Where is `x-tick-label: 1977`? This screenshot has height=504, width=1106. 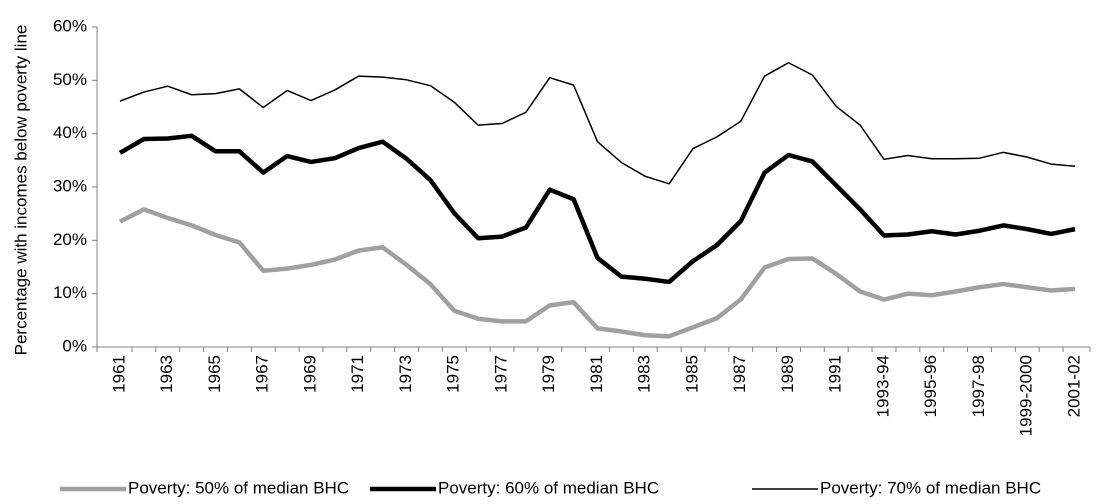 x-tick-label: 1977 is located at coordinates (500, 374).